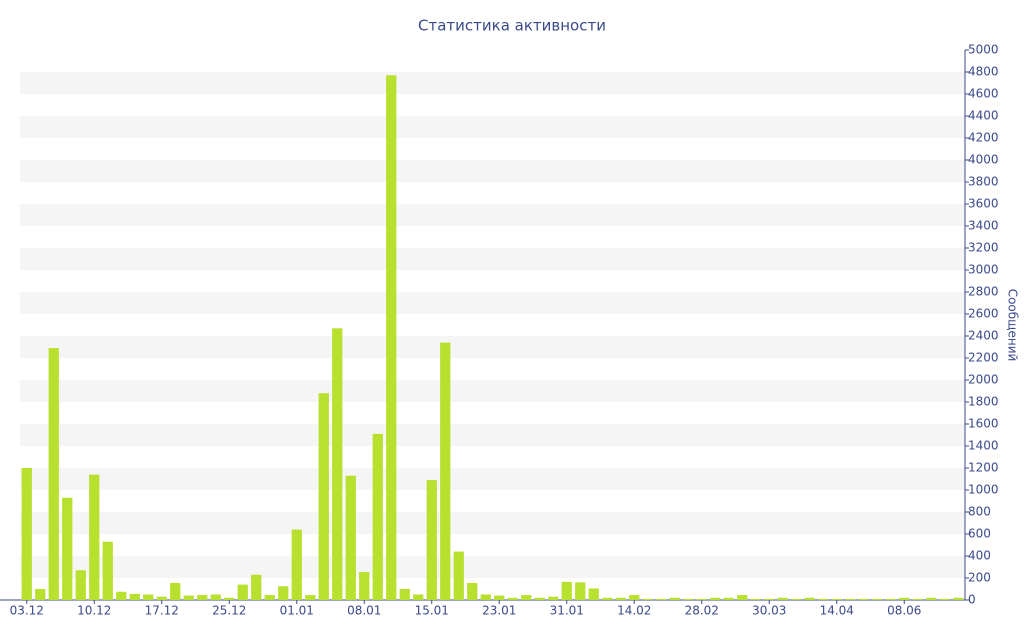  I want to click on y-tick-label: 1800, so click(983, 402).